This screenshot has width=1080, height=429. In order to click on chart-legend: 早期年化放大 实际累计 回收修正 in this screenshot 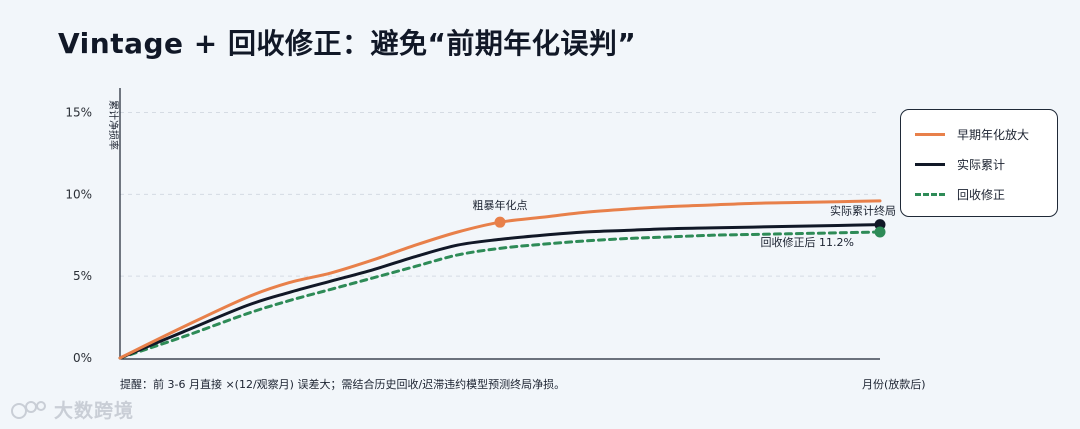, I will do `click(979, 163)`.